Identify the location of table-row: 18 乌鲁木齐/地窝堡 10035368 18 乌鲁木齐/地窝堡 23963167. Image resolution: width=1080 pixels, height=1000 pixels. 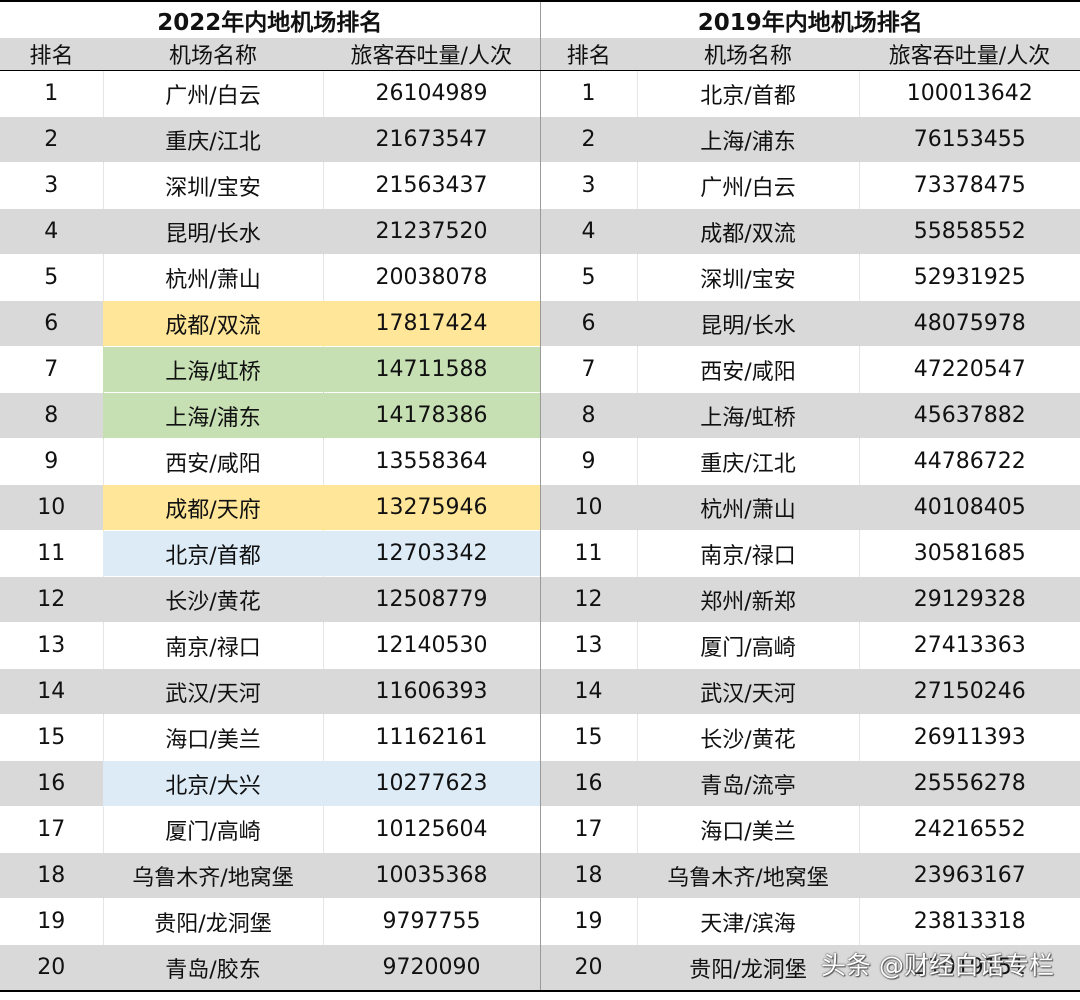
(540, 875).